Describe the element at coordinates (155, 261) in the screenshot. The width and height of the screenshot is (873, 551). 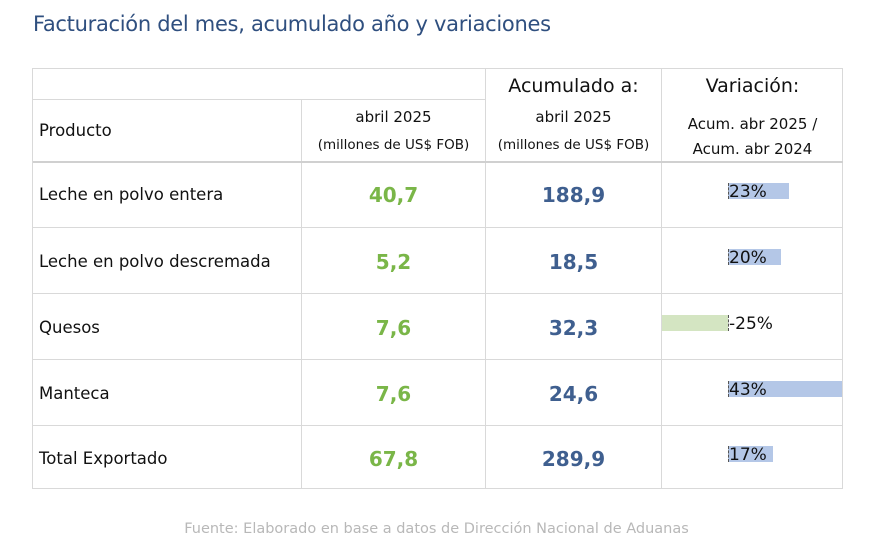
I see `row-product: Leche en polvo descremada` at that location.